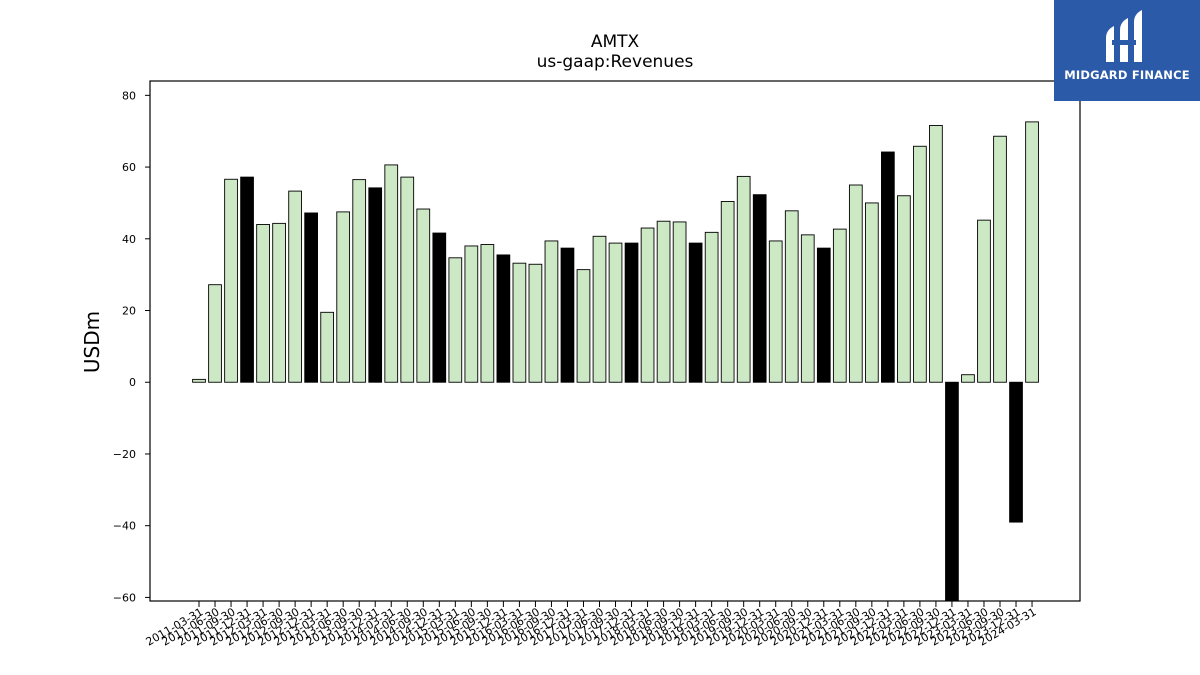  I want to click on chart-title: AMTX, so click(615, 42).